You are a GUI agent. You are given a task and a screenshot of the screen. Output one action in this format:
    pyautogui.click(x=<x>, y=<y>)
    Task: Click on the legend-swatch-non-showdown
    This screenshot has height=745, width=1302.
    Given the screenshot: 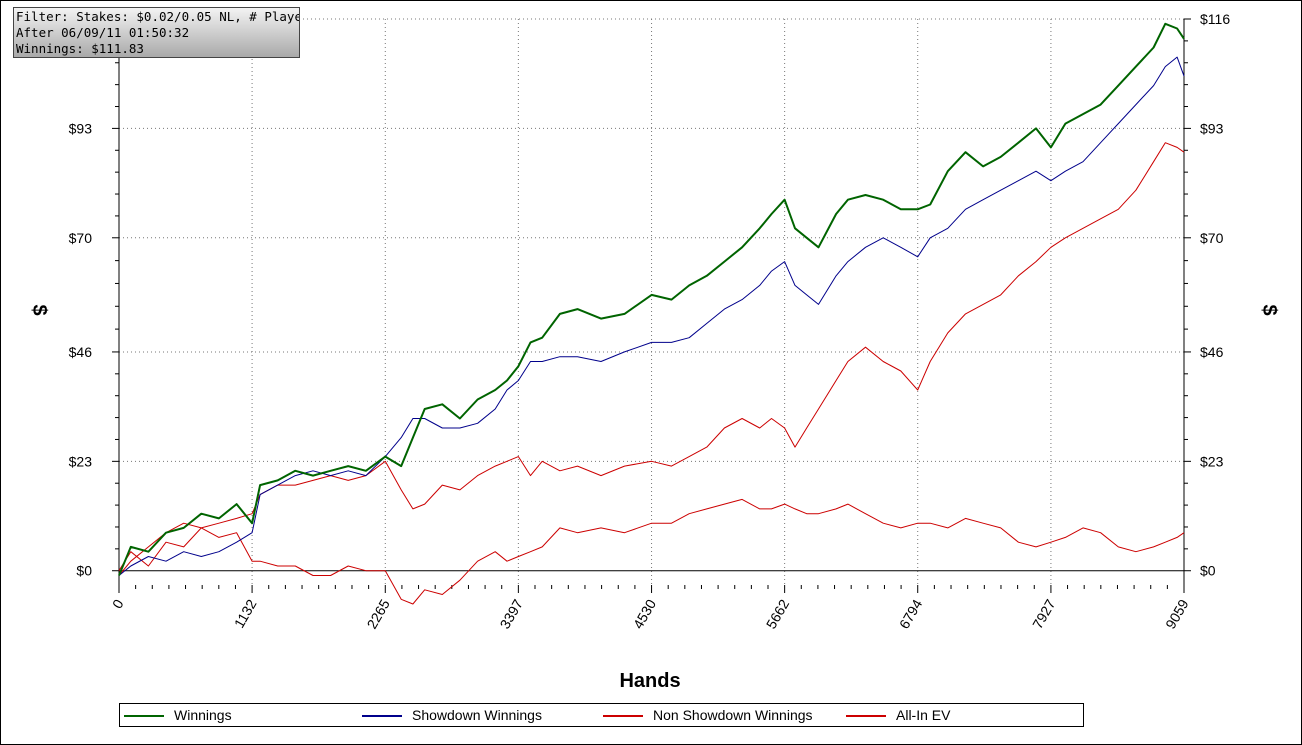 What is the action you would take?
    pyautogui.click(x=623, y=716)
    